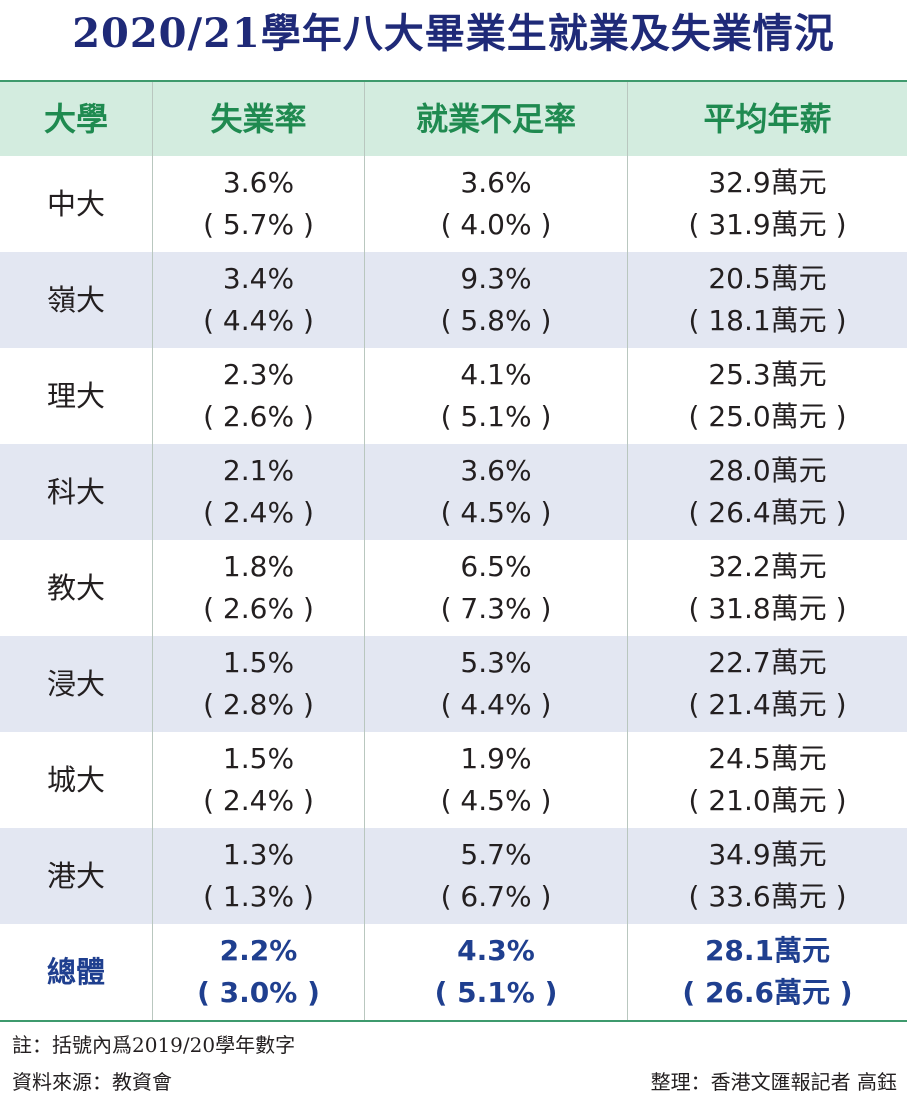 The image size is (907, 1107). I want to click on salary-current-value: 22.7萬元, so click(767, 662).